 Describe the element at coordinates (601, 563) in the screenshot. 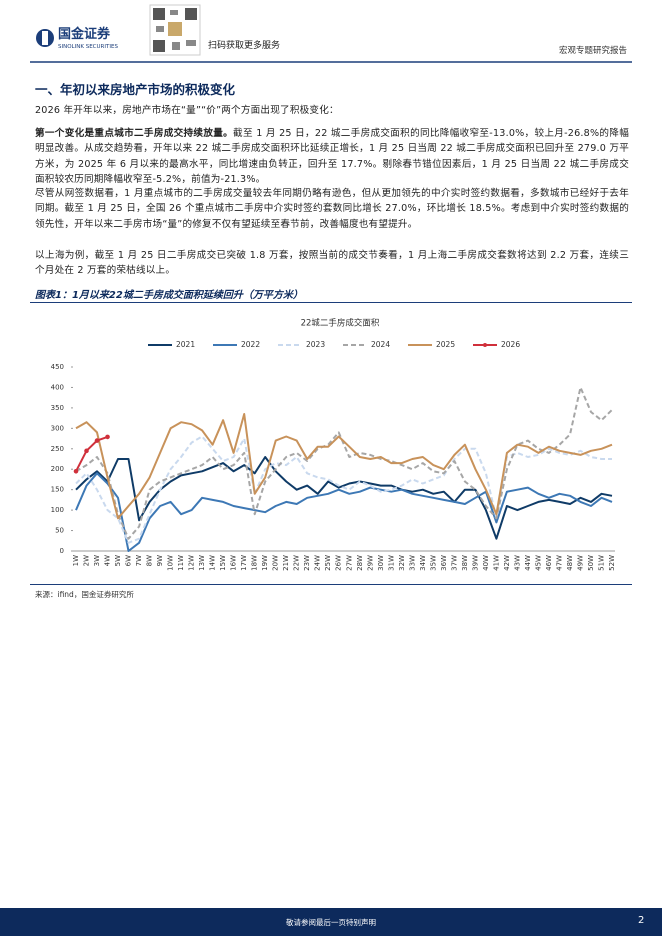

I see `x-tick-label: 51W` at that location.